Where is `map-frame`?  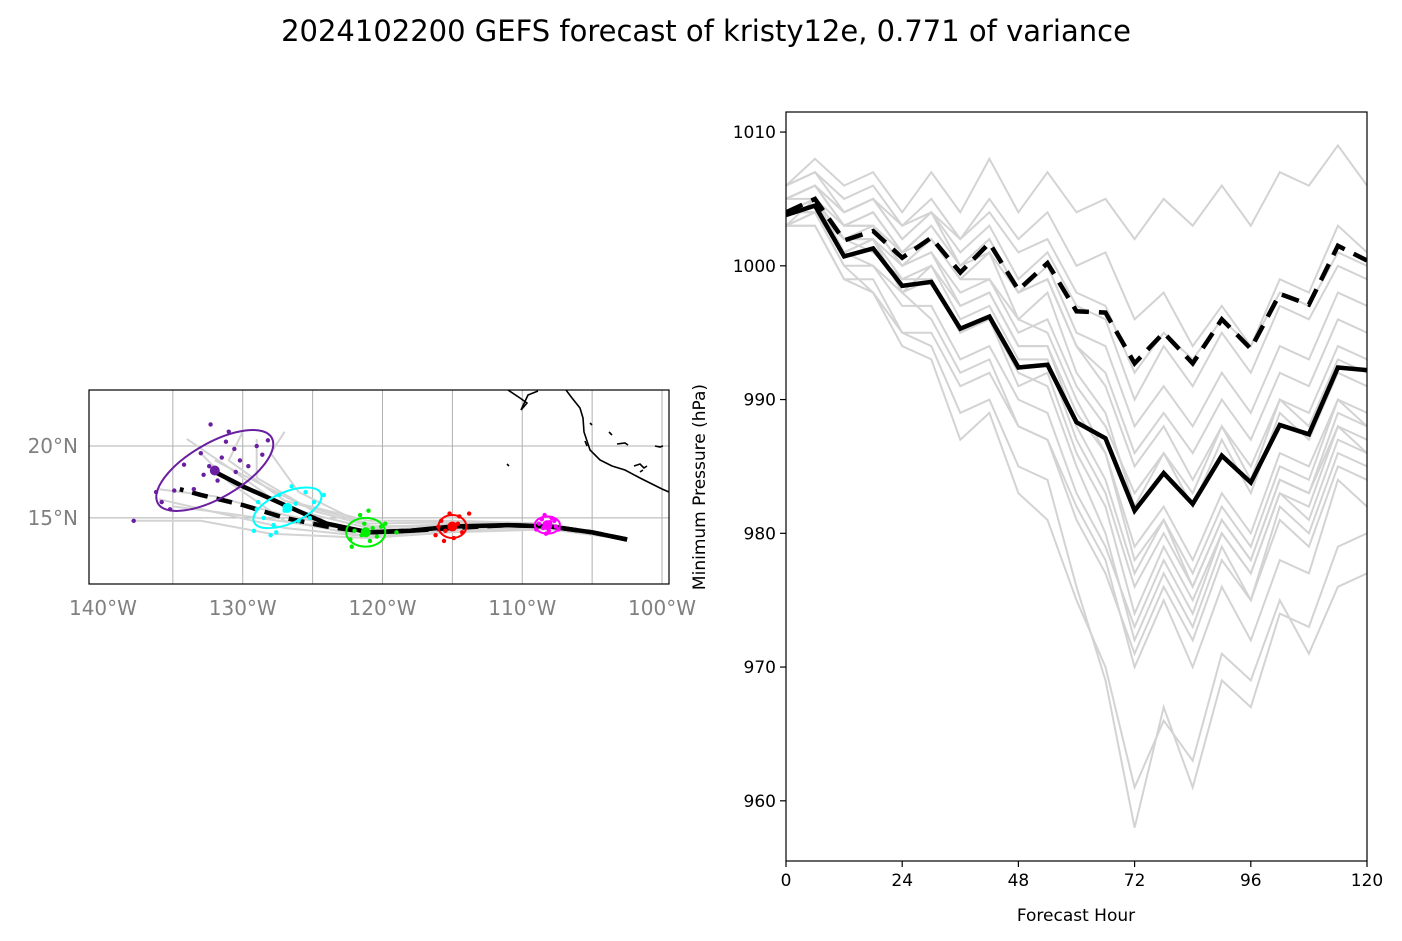 map-frame is located at coordinates (379, 487).